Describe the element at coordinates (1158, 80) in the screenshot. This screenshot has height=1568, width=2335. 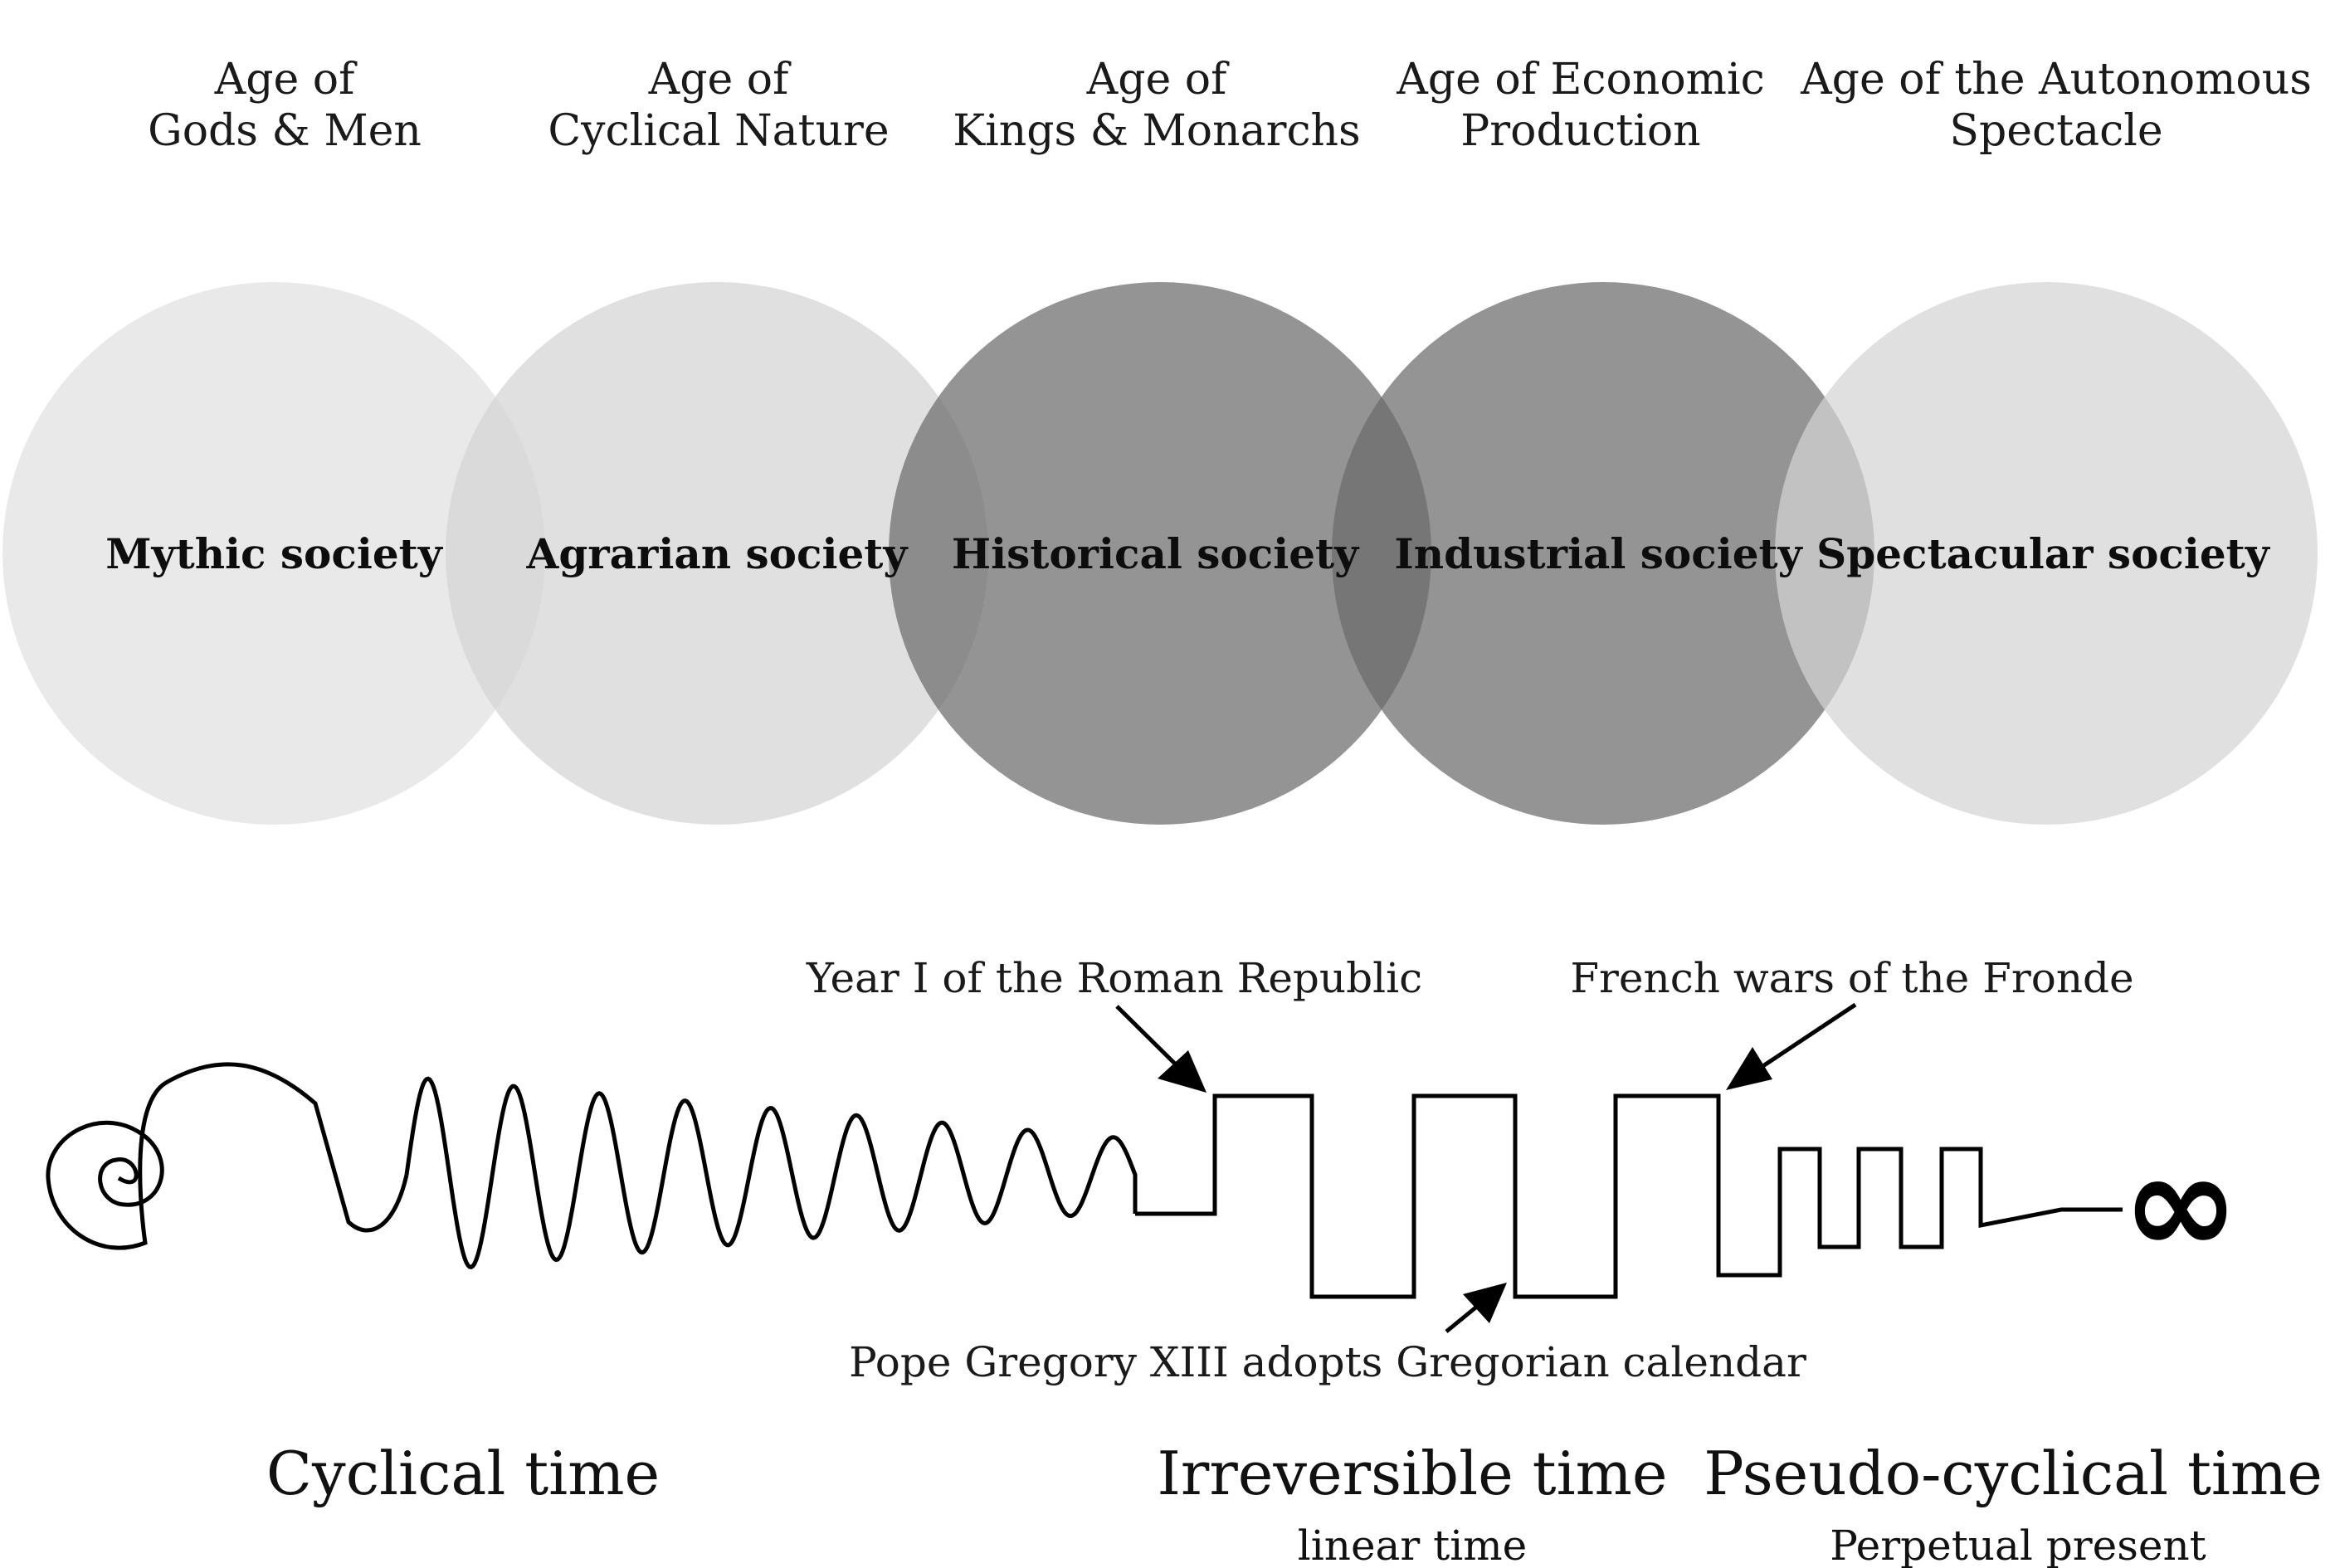
I see `age-kings-monarchs-line1: Age of` at that location.